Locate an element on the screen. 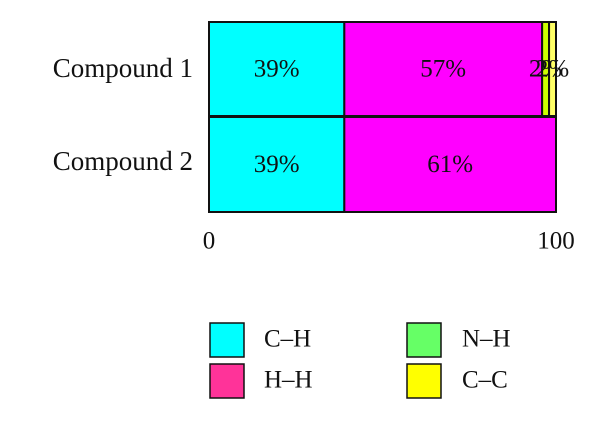 This screenshot has width=600, height=422. bar-segment-compound-1-h-h is located at coordinates (443, 69).